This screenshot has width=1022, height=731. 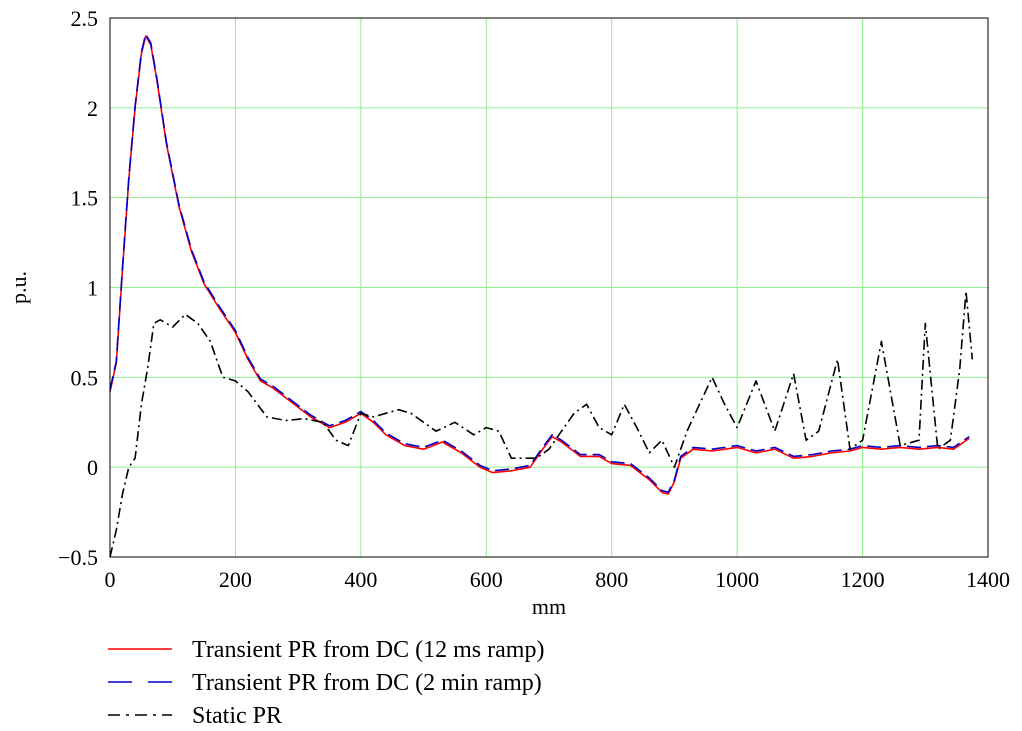 I want to click on y-tick-label: 1, so click(x=92, y=288).